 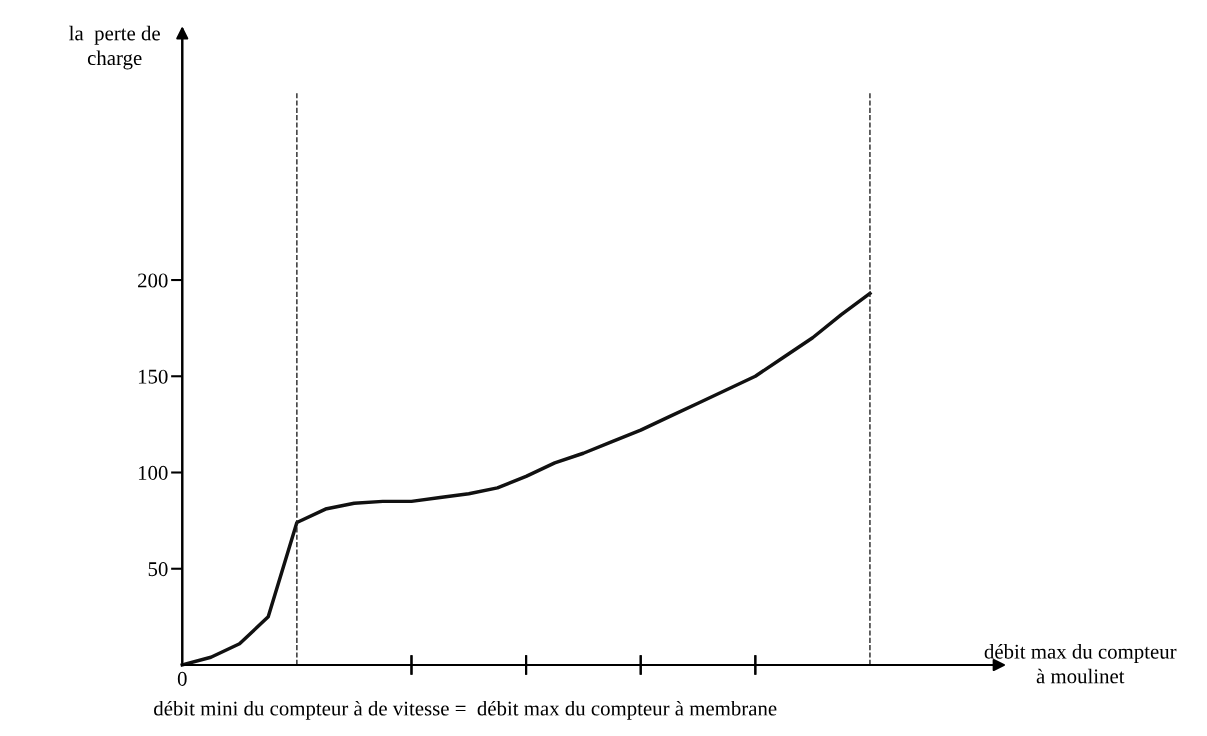 What do you see at coordinates (153, 472) in the screenshot?
I see `y-tick-label: 100` at bounding box center [153, 472].